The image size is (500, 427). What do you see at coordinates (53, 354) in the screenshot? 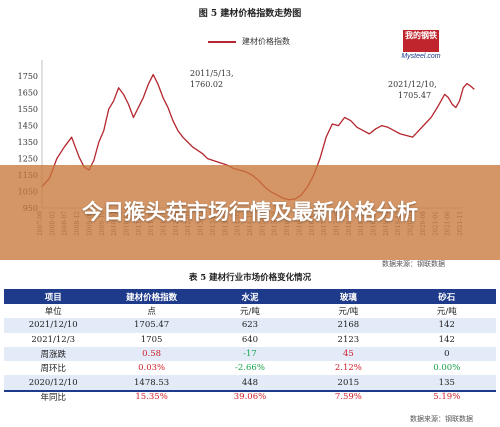
I see `table-cell: 周涨跌` at bounding box center [53, 354].